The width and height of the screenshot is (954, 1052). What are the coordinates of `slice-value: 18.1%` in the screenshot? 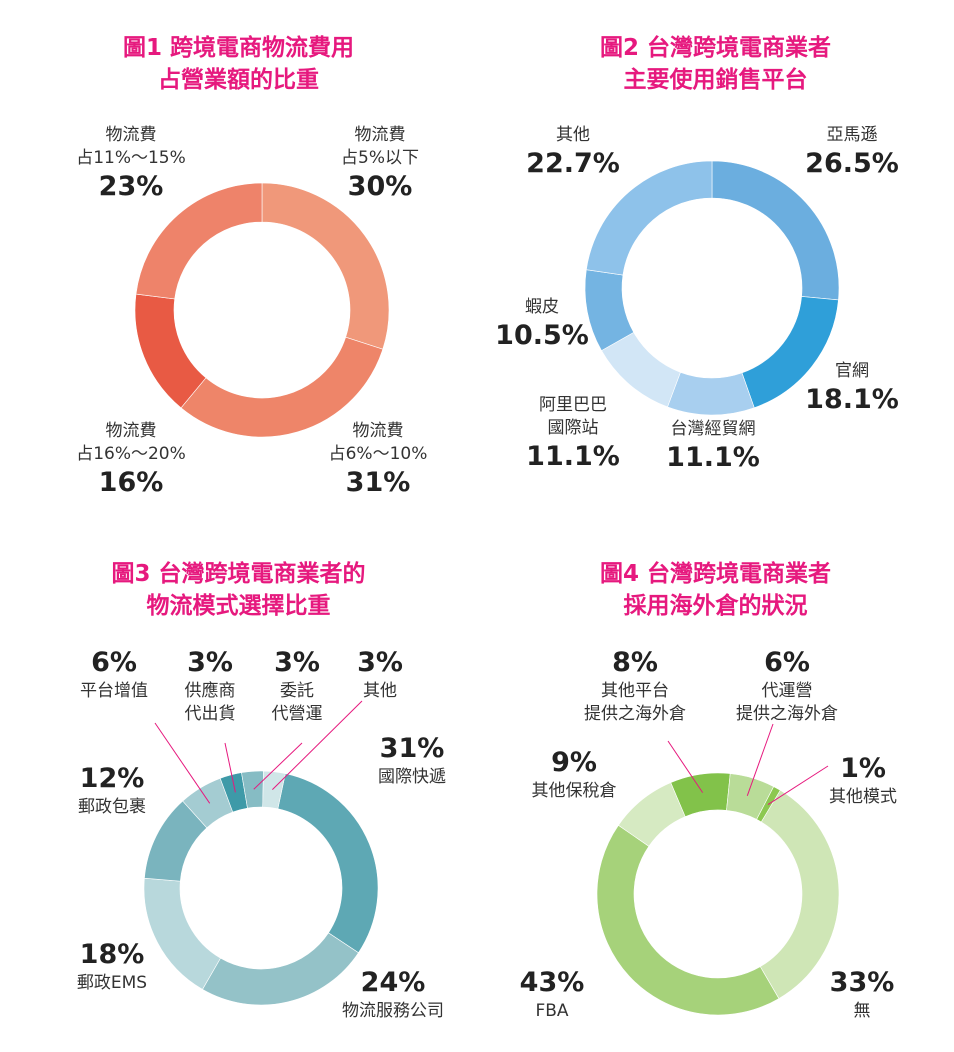 It's located at (852, 399).